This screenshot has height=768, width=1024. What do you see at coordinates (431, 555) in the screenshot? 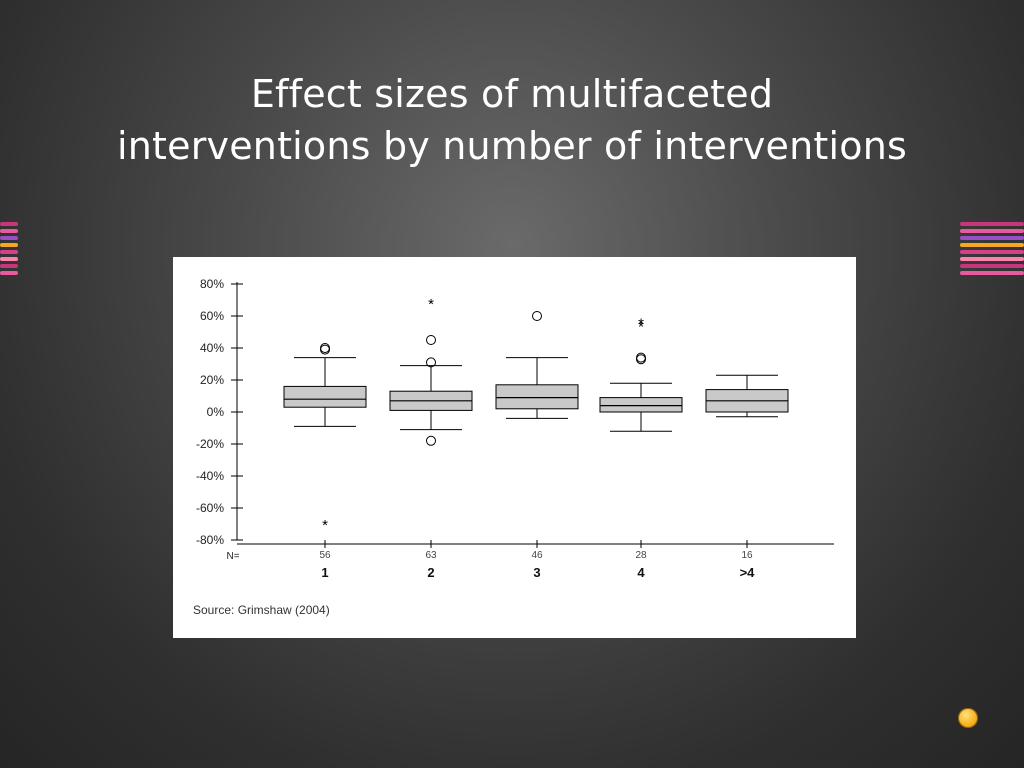
I see `n-value-label: 63` at bounding box center [431, 555].